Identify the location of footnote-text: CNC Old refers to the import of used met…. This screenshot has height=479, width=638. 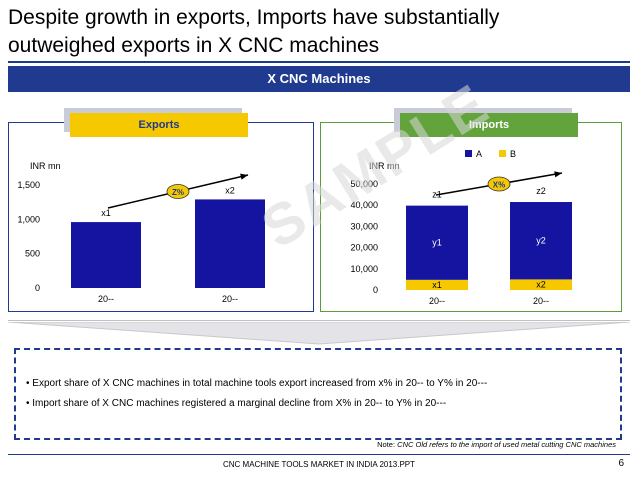
(506, 444).